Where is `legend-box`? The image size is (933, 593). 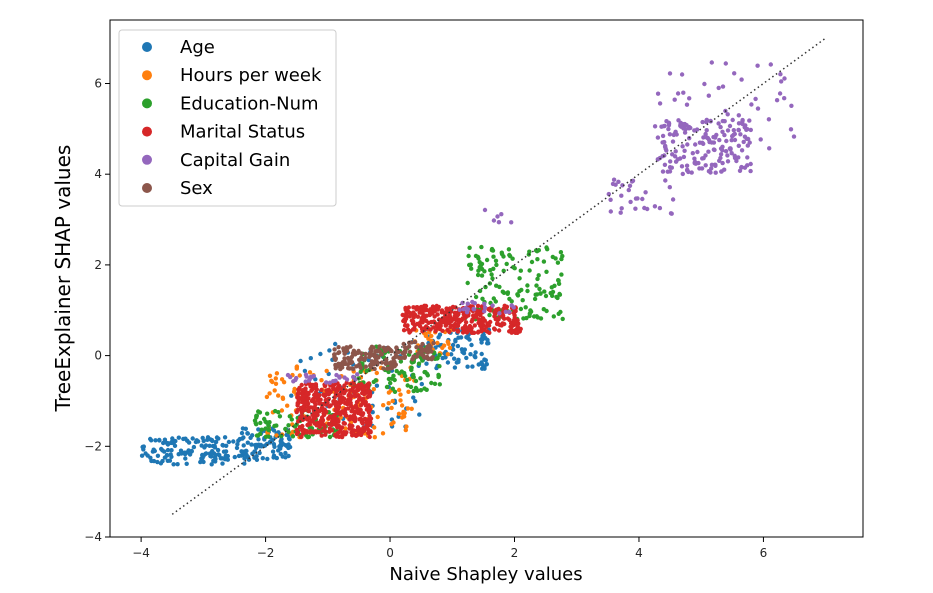 legend-box is located at coordinates (227, 118).